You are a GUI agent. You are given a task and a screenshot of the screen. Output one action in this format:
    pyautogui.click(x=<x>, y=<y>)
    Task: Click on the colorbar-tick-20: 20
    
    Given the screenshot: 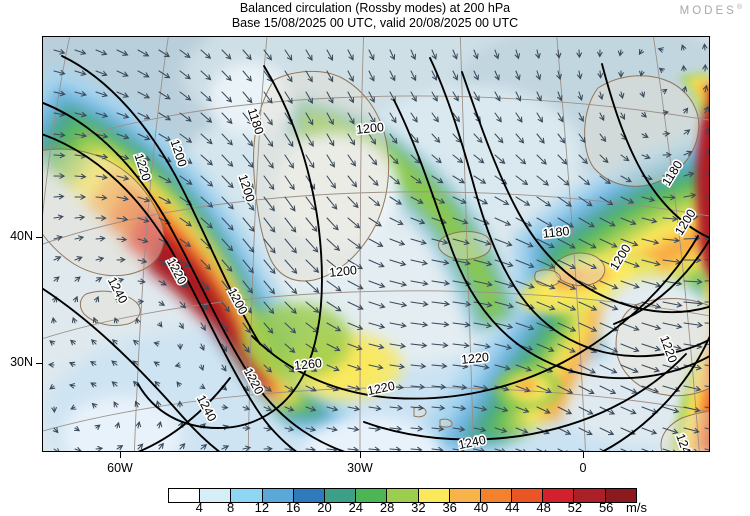 What is the action you would take?
    pyautogui.click(x=324, y=507)
    